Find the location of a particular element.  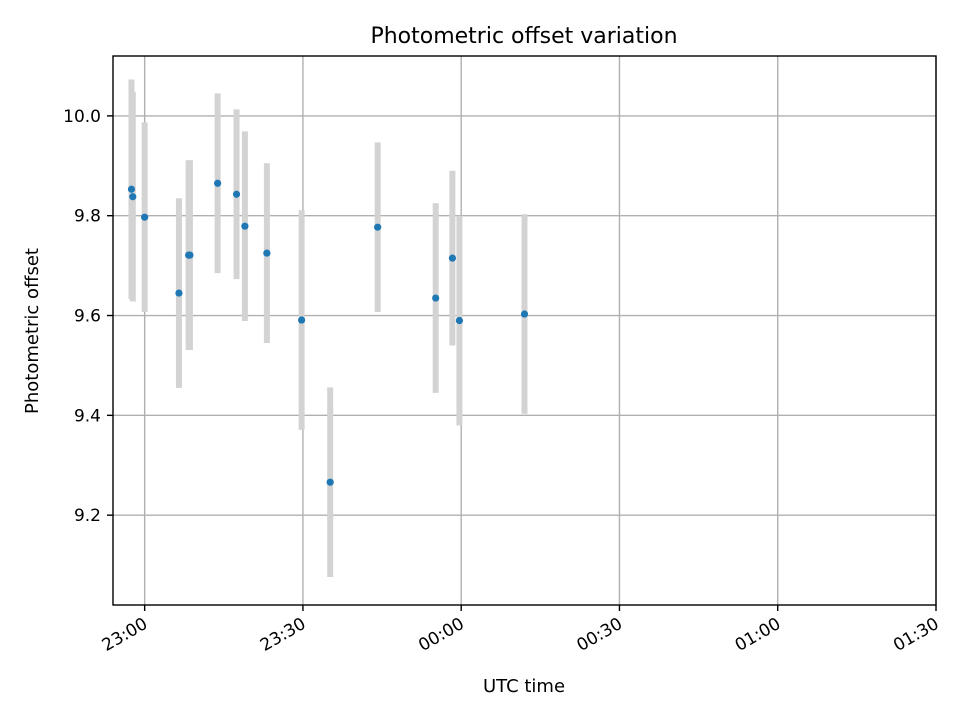

x-tick-label: 23:30 is located at coordinates (283, 635).